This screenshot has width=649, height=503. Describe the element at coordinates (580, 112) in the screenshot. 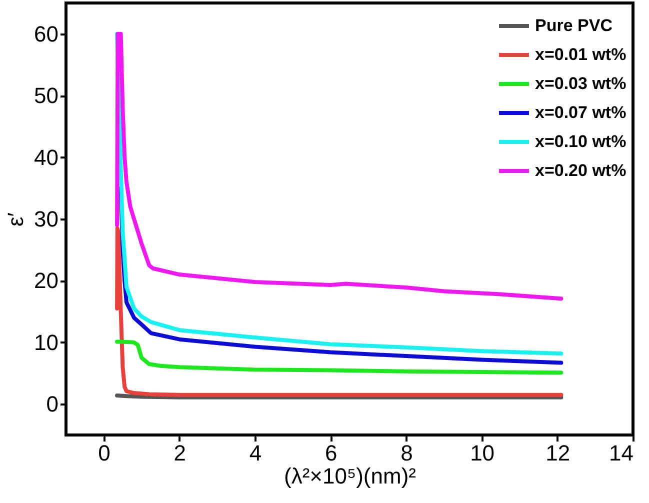

I see `legend-label: x=0.07 wt%` at that location.